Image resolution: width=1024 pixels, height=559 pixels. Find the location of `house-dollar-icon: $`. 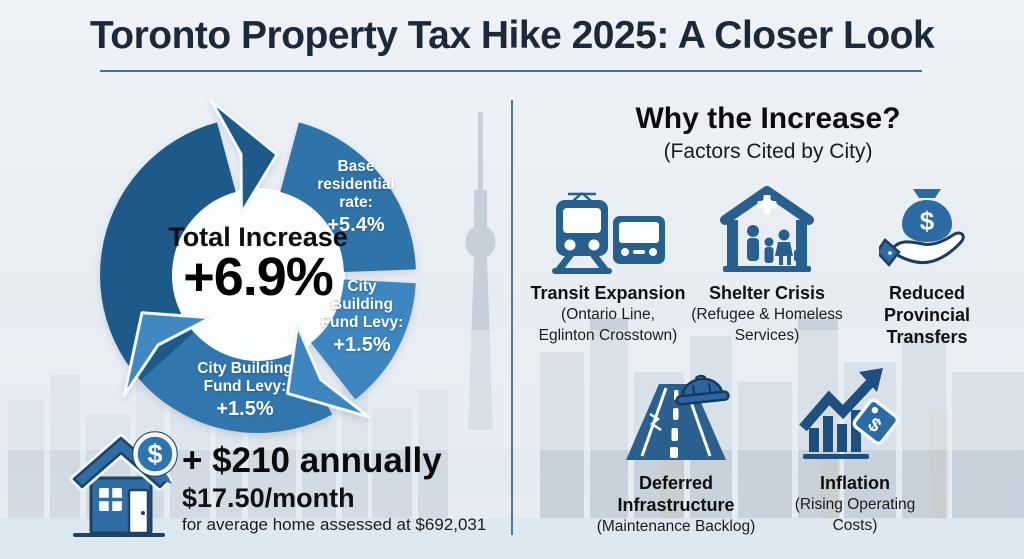

house-dollar-icon: $ is located at coordinates (124, 484).